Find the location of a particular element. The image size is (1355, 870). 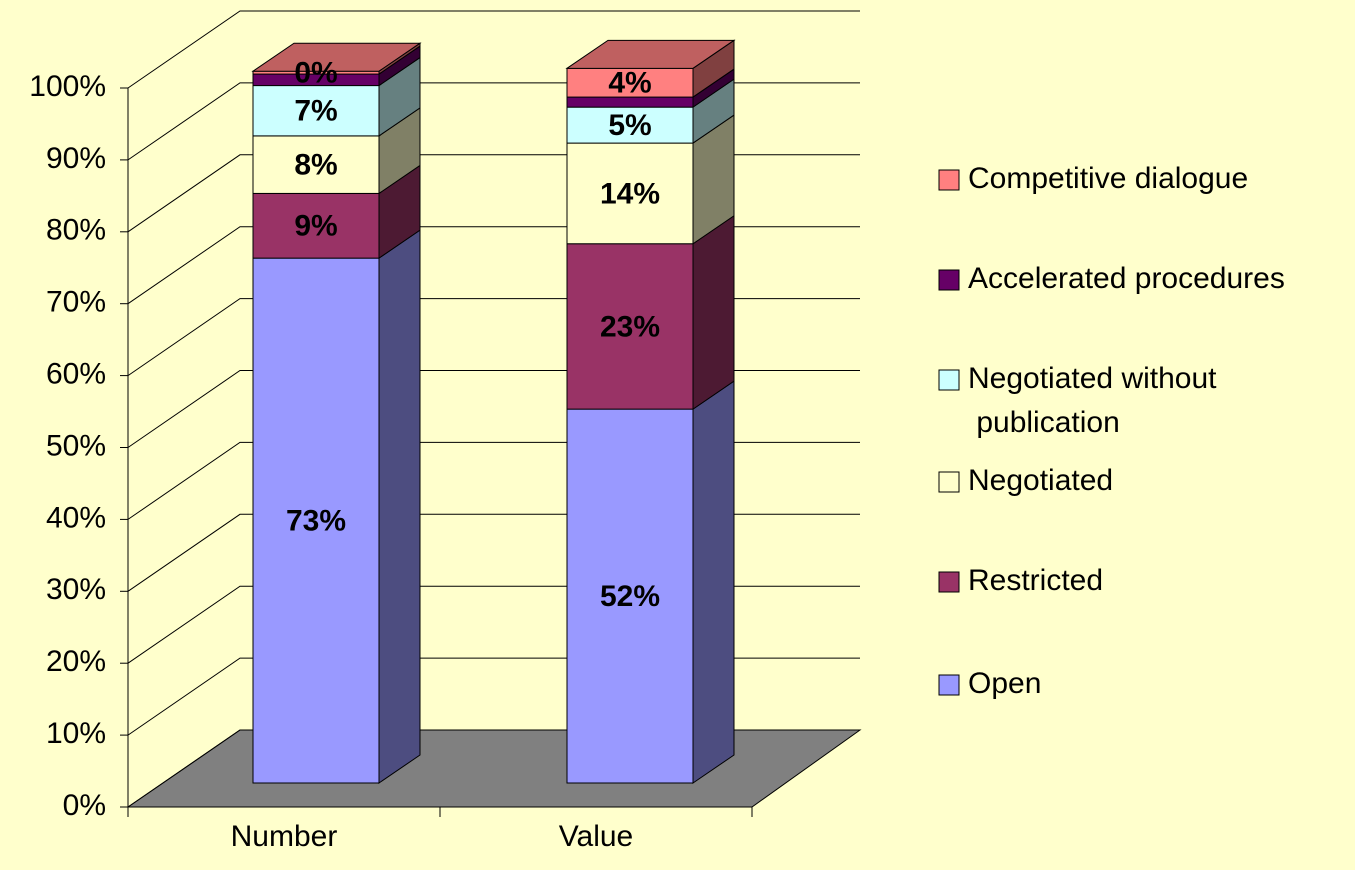

data-label: 9% is located at coordinates (315, 226).